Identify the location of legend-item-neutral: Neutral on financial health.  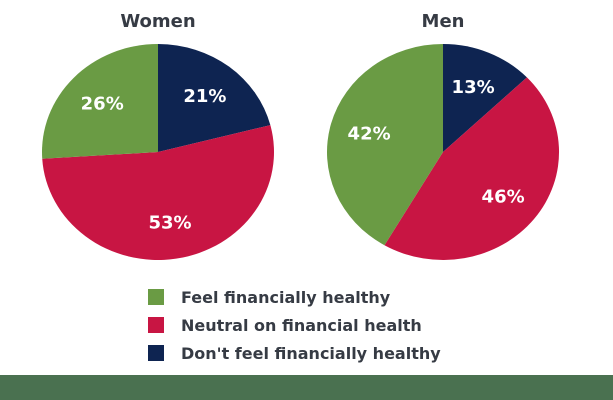
(294, 325).